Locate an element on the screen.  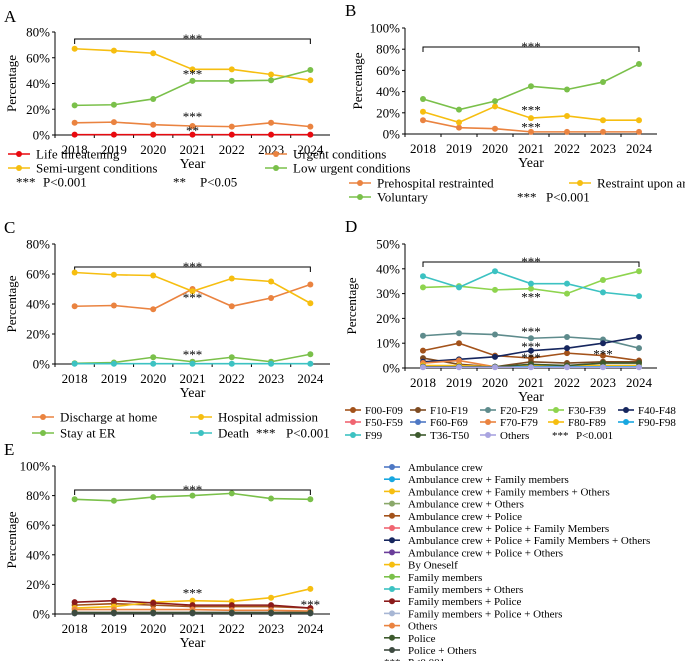
legend-note: P<0.001 is located at coordinates (65, 182).